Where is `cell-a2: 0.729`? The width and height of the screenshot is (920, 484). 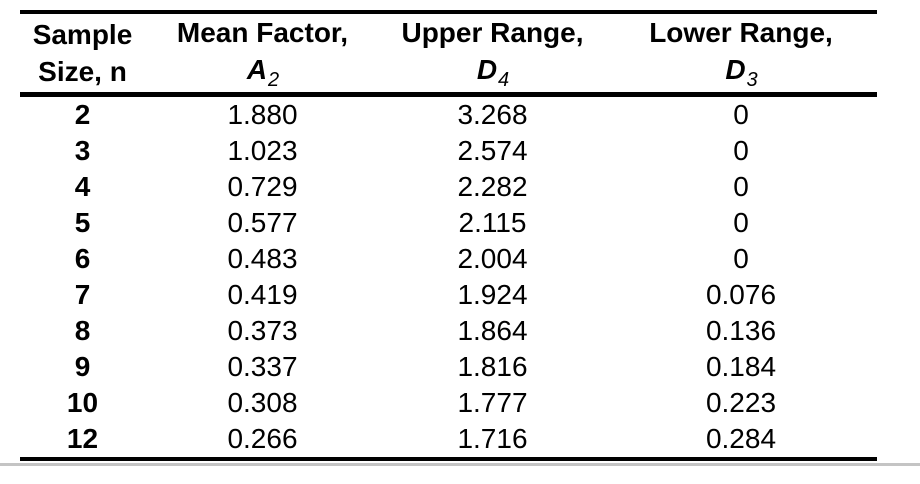
cell-a2: 0.729 is located at coordinates (262, 186).